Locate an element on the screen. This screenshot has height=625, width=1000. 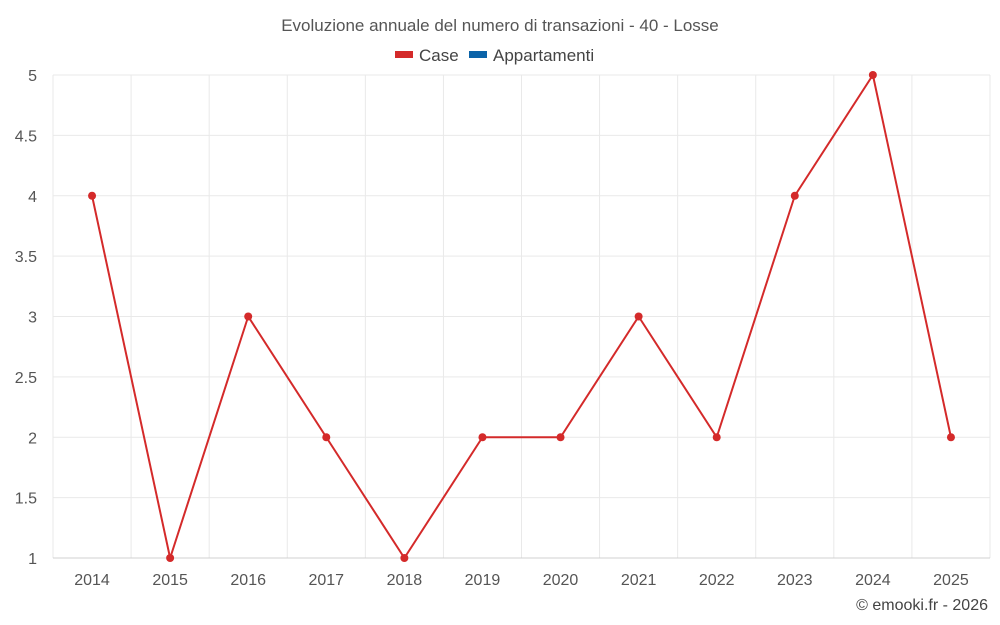
y-tick-label: 4.5 is located at coordinates (26, 136).